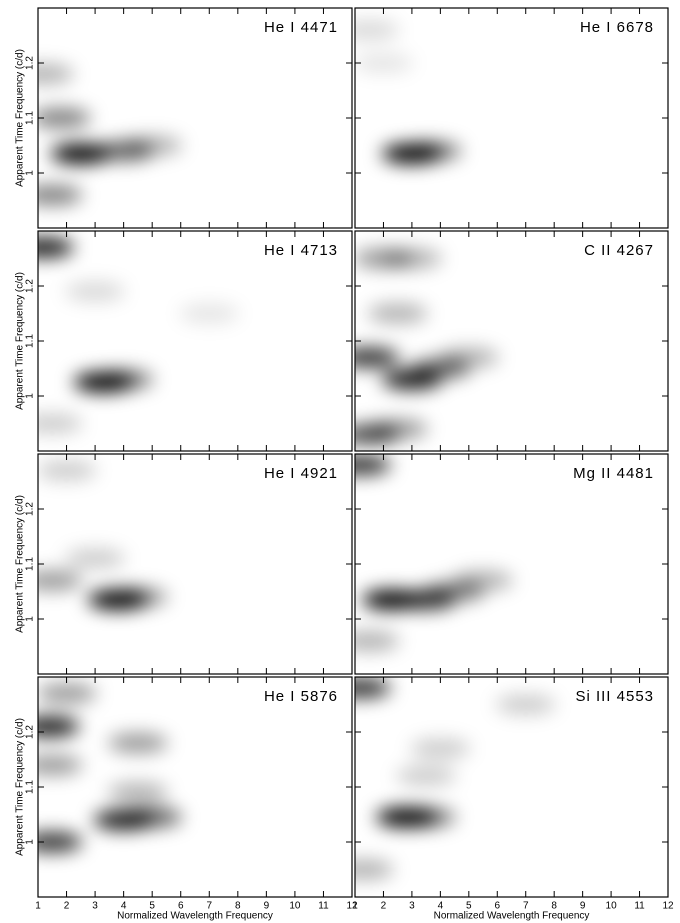 The width and height of the screenshot is (680, 923). I want to click on panel: Mg II 4481, so click(511, 564).